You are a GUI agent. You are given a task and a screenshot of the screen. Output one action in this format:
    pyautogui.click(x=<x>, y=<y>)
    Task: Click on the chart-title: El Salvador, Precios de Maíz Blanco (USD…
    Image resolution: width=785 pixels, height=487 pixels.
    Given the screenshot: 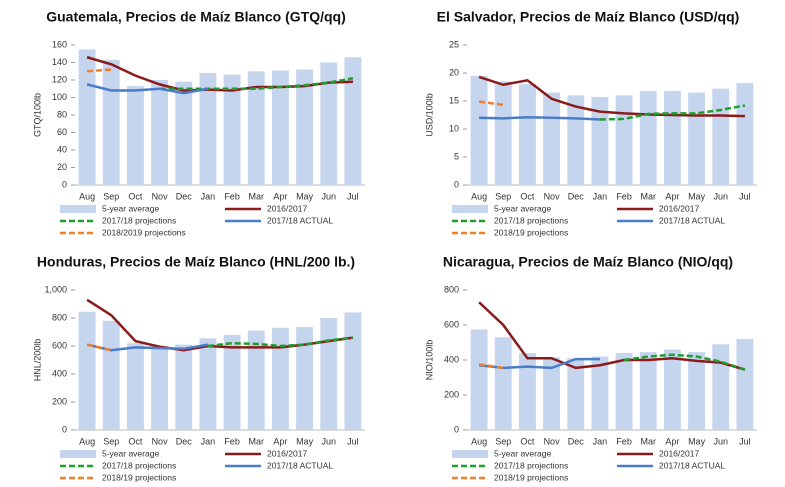 What is the action you would take?
    pyautogui.click(x=588, y=17)
    